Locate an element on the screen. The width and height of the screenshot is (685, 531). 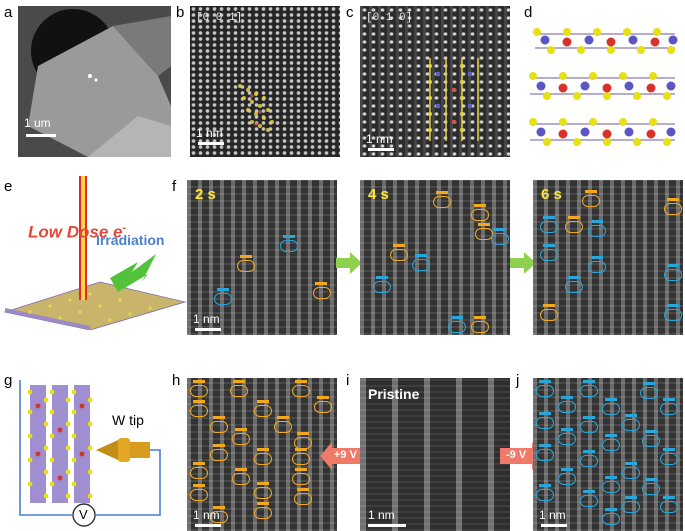
time-label-2s: 2 s is located at coordinates (205, 194).